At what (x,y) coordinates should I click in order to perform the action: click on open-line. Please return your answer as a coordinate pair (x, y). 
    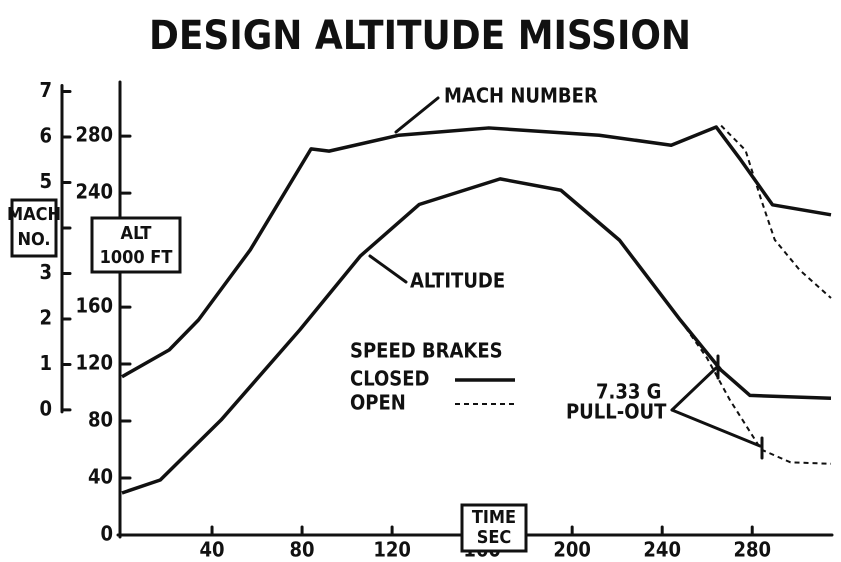
    Looking at the image, I should click on (755, 392).